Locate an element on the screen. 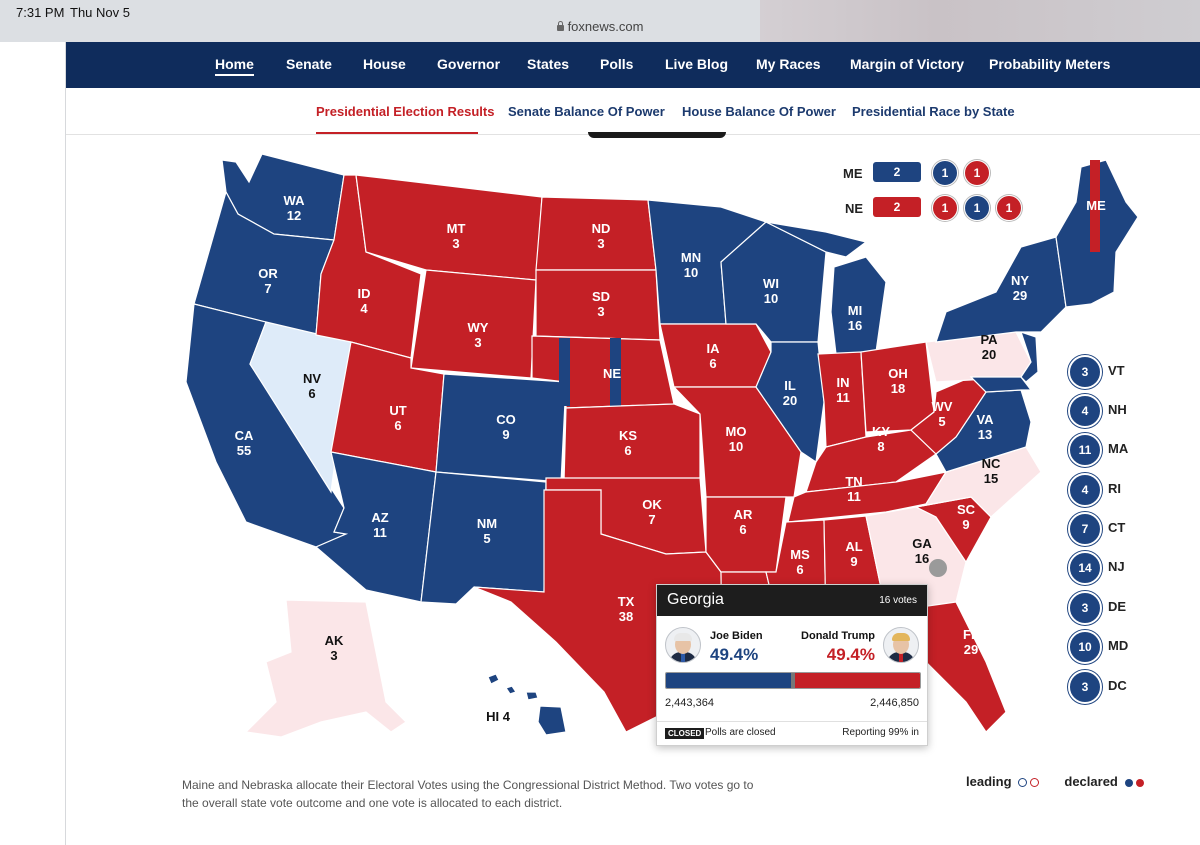 The width and height of the screenshot is (1200, 845). svg-text:ND3: ND 3 is located at coordinates (601, 236).